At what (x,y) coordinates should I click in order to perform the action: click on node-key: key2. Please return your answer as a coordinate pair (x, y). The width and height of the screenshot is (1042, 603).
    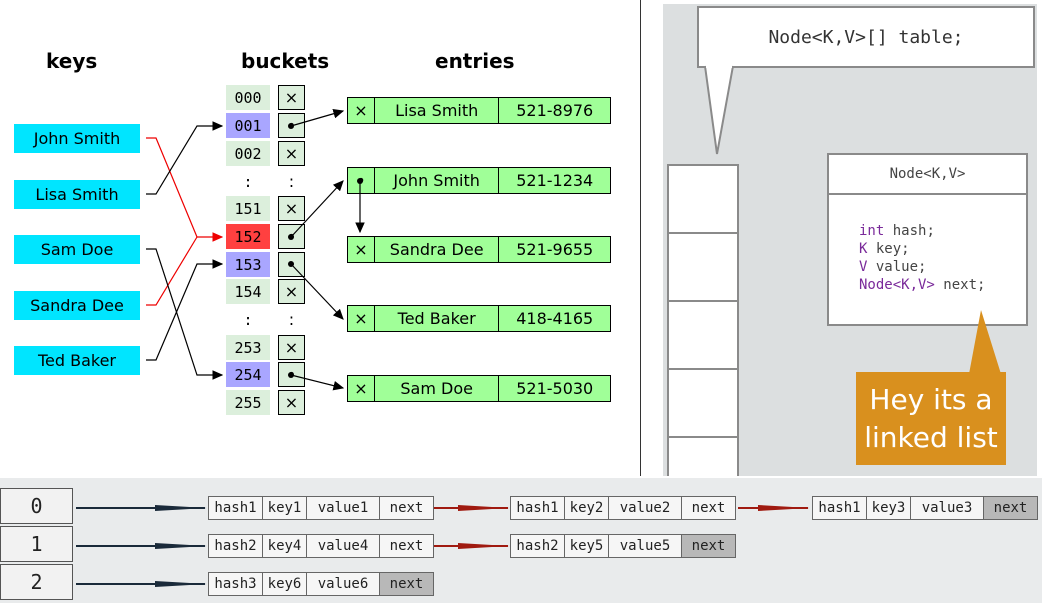
    Looking at the image, I should click on (587, 508).